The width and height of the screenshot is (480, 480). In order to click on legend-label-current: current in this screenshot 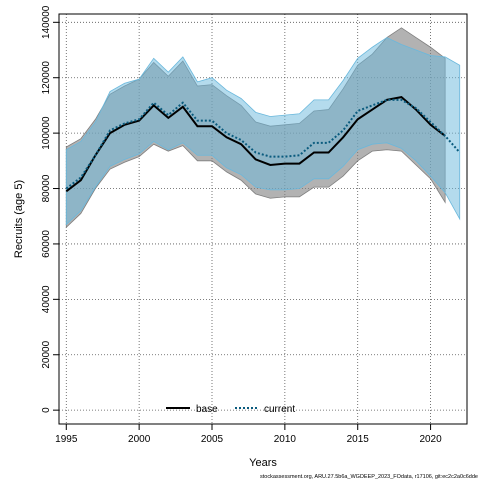, I will do `click(279, 409)`.